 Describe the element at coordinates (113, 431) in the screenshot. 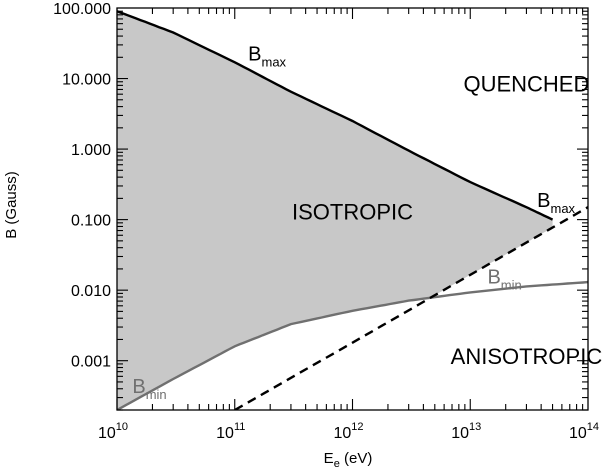

I see `x-tick-label: 1010` at that location.